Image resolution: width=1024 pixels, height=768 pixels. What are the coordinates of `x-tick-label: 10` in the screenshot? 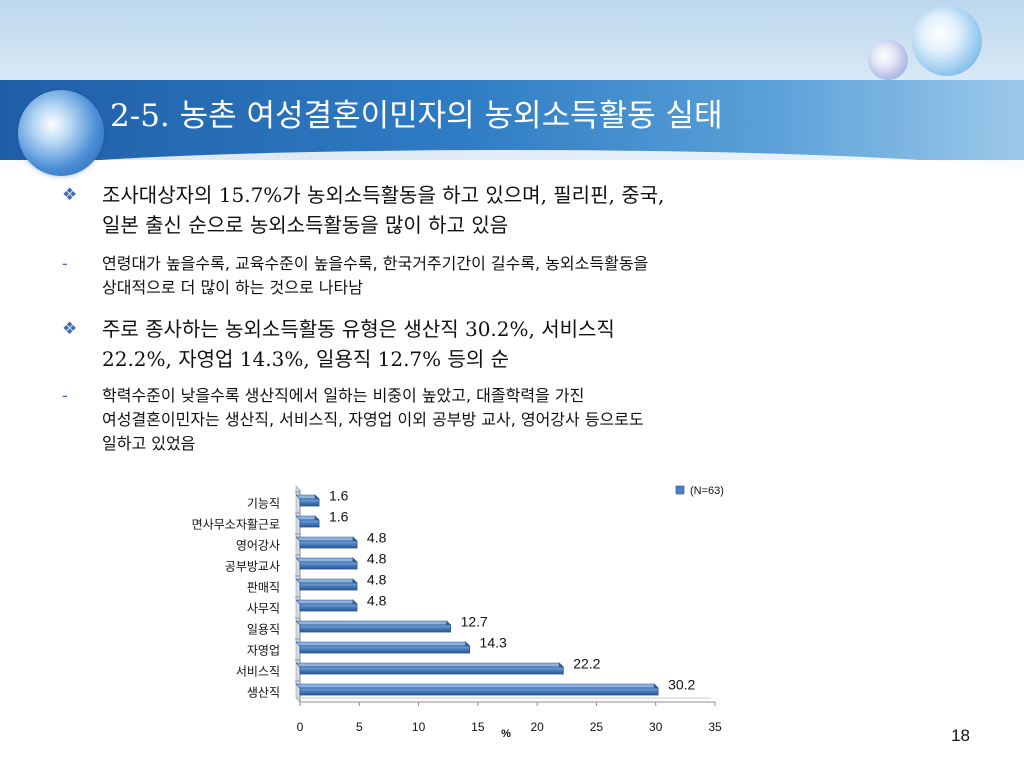 It's located at (419, 727).